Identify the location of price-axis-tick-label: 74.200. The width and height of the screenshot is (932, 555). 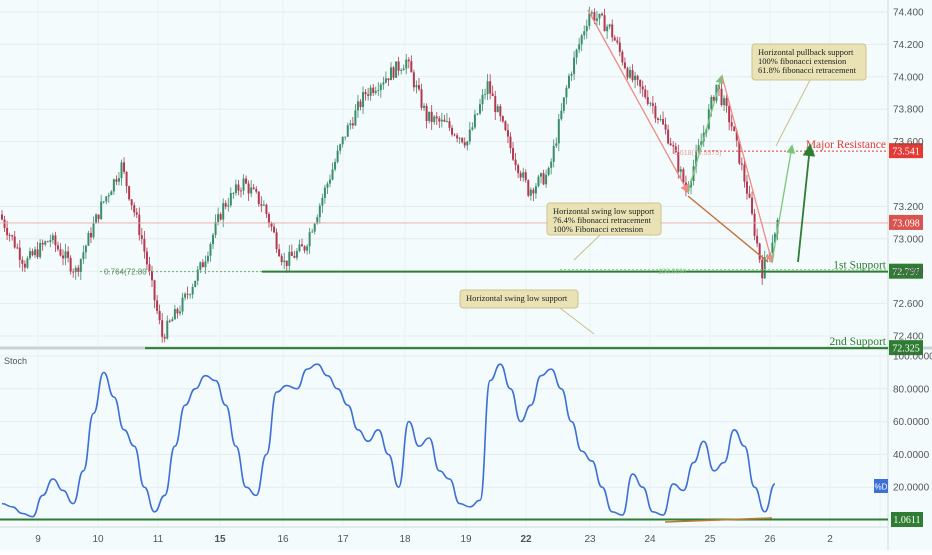
(908, 45).